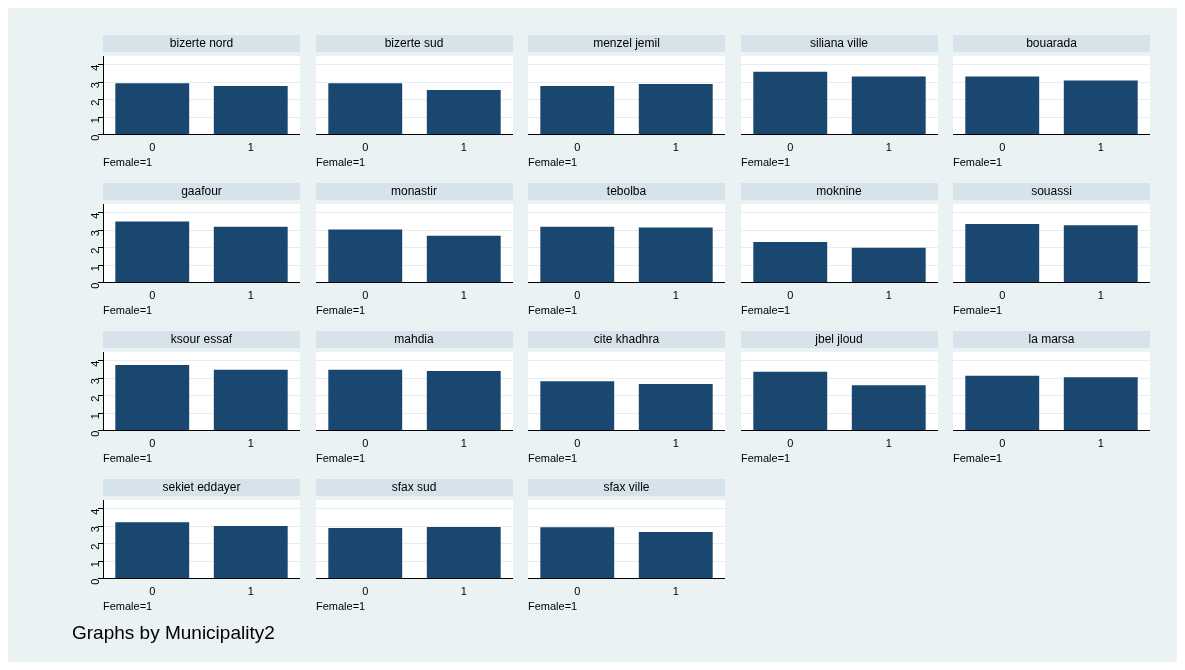  Describe the element at coordinates (201, 191) in the screenshot. I see `chart-title: gaafour` at that location.